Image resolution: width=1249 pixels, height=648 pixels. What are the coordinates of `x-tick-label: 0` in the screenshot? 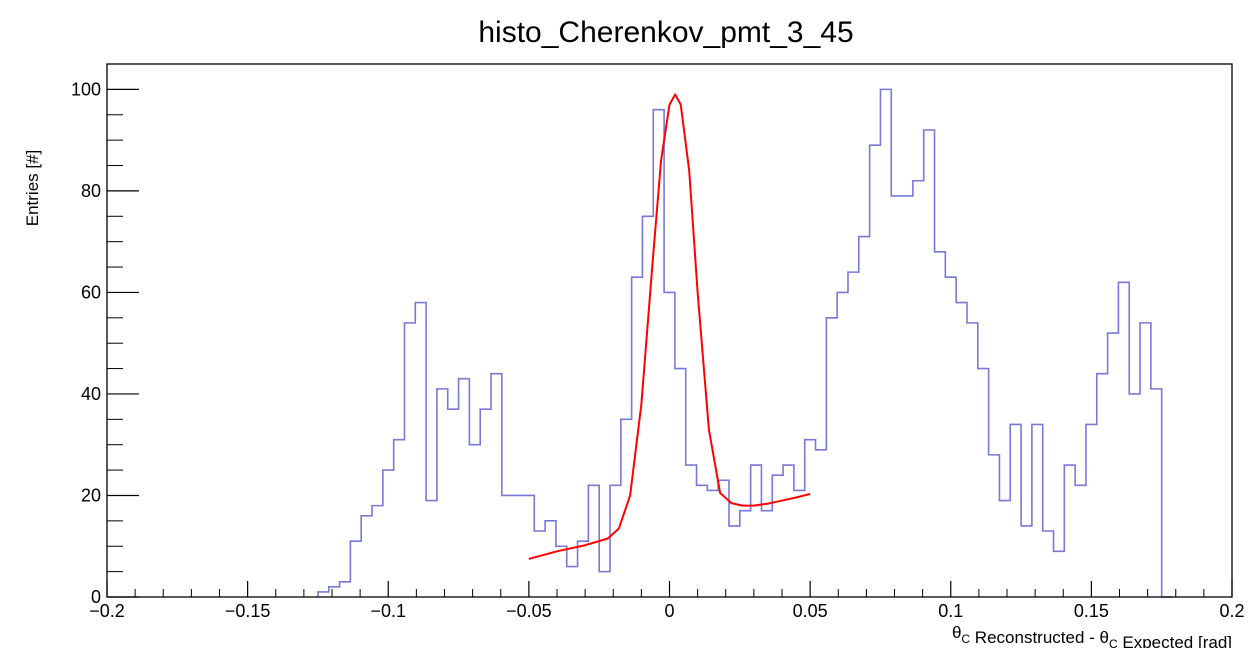 It's located at (669, 611).